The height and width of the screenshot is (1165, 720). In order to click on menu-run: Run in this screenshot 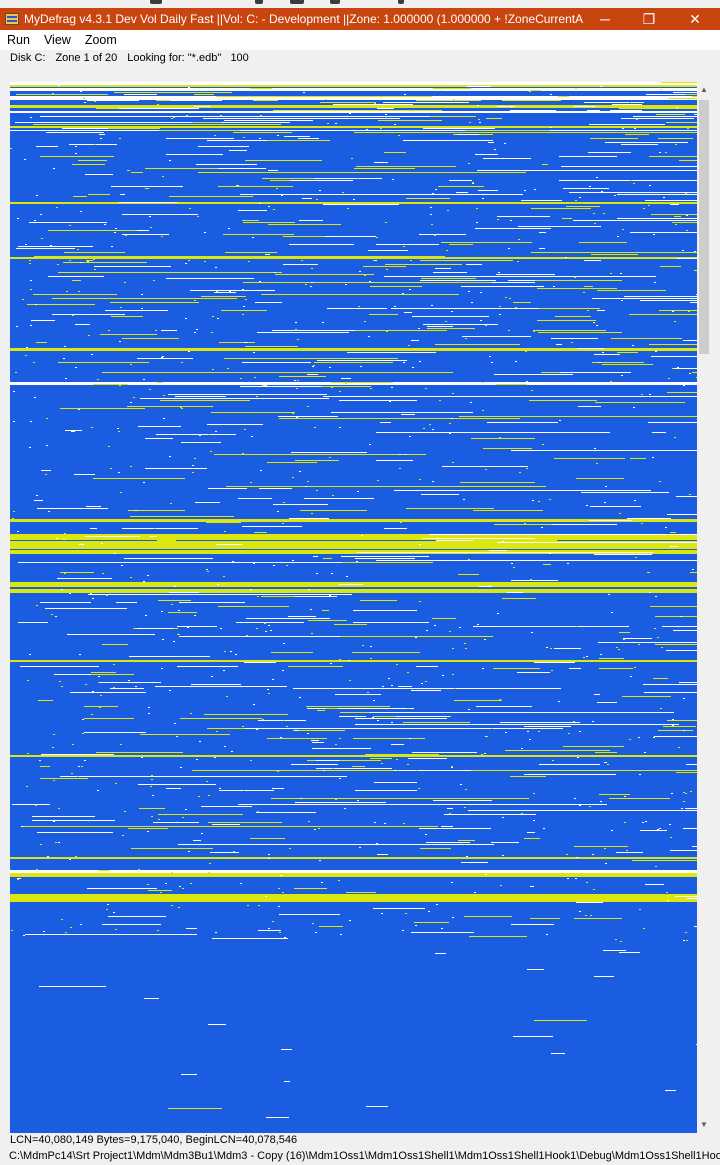, I will do `click(18, 40)`.